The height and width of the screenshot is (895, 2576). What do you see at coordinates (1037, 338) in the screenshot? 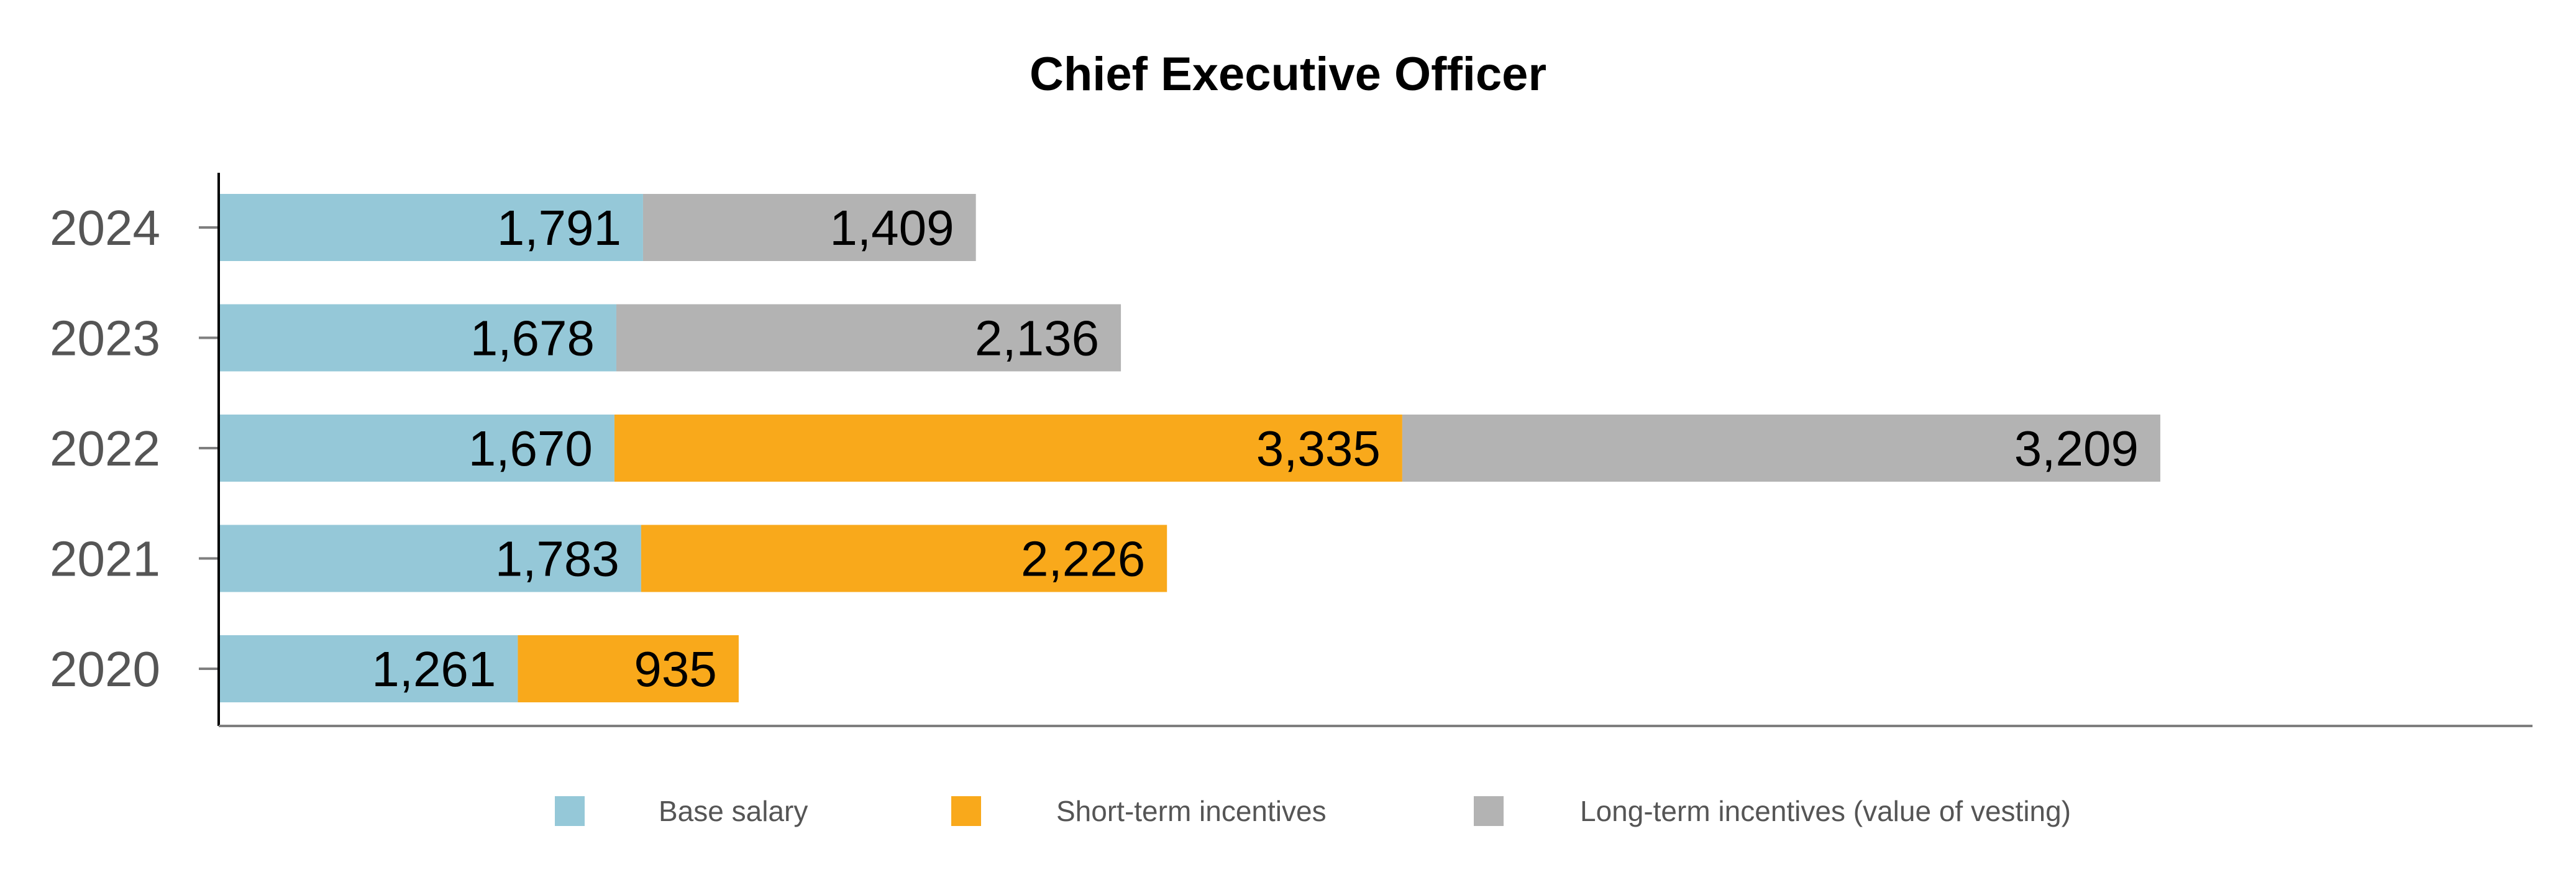
I see `data-label: 2,136` at bounding box center [1037, 338].